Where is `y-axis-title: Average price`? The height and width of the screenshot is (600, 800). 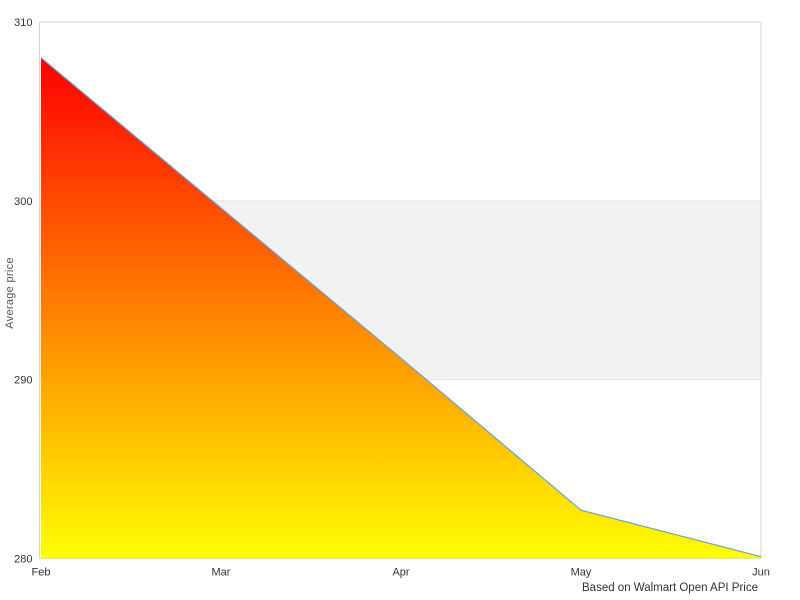
y-axis-title: Average price is located at coordinates (10, 293).